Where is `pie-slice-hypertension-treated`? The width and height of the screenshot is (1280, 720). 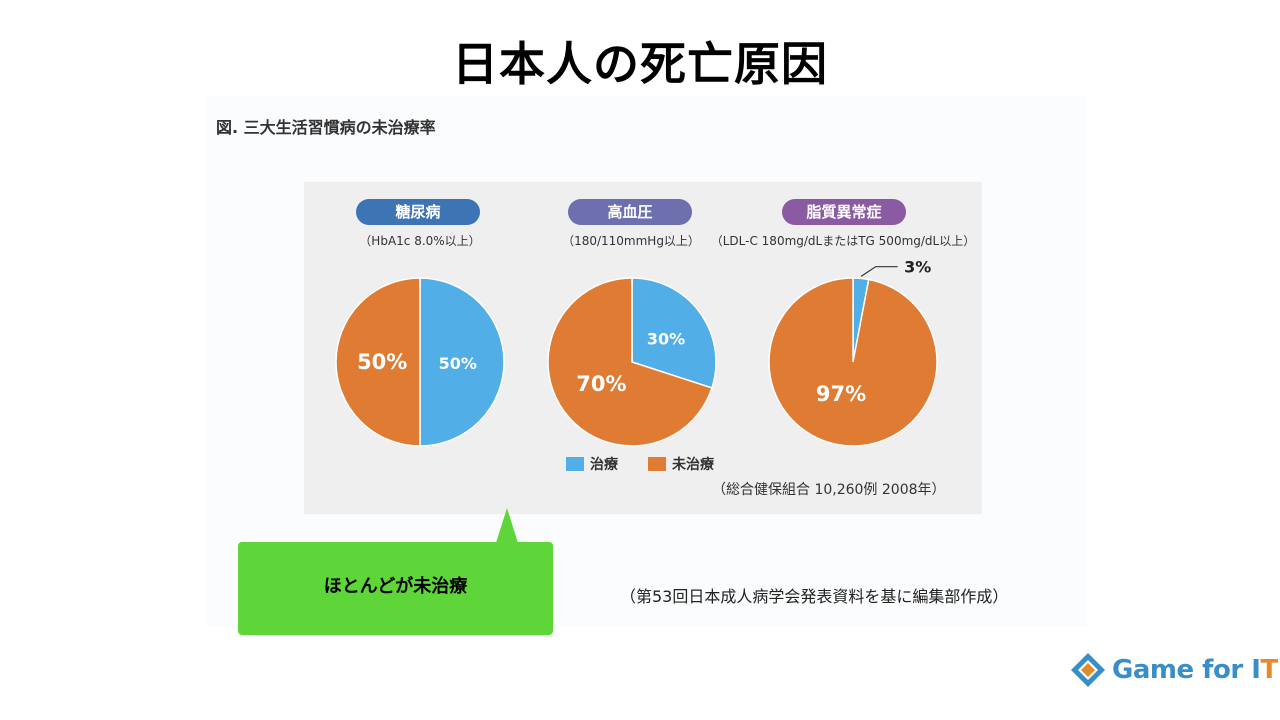
pie-slice-hypertension-treated is located at coordinates (674, 333).